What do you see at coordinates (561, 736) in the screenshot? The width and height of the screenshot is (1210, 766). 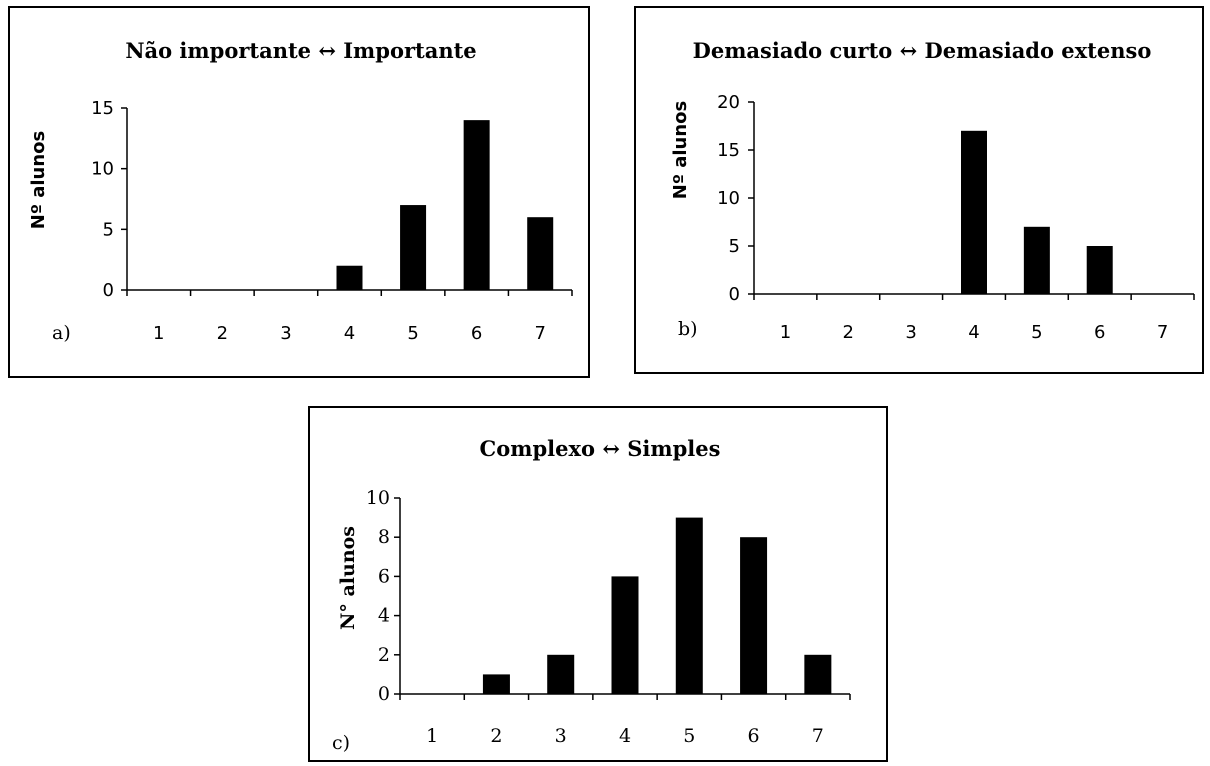 I see `chart-c-x-tick-label: 3` at bounding box center [561, 736].